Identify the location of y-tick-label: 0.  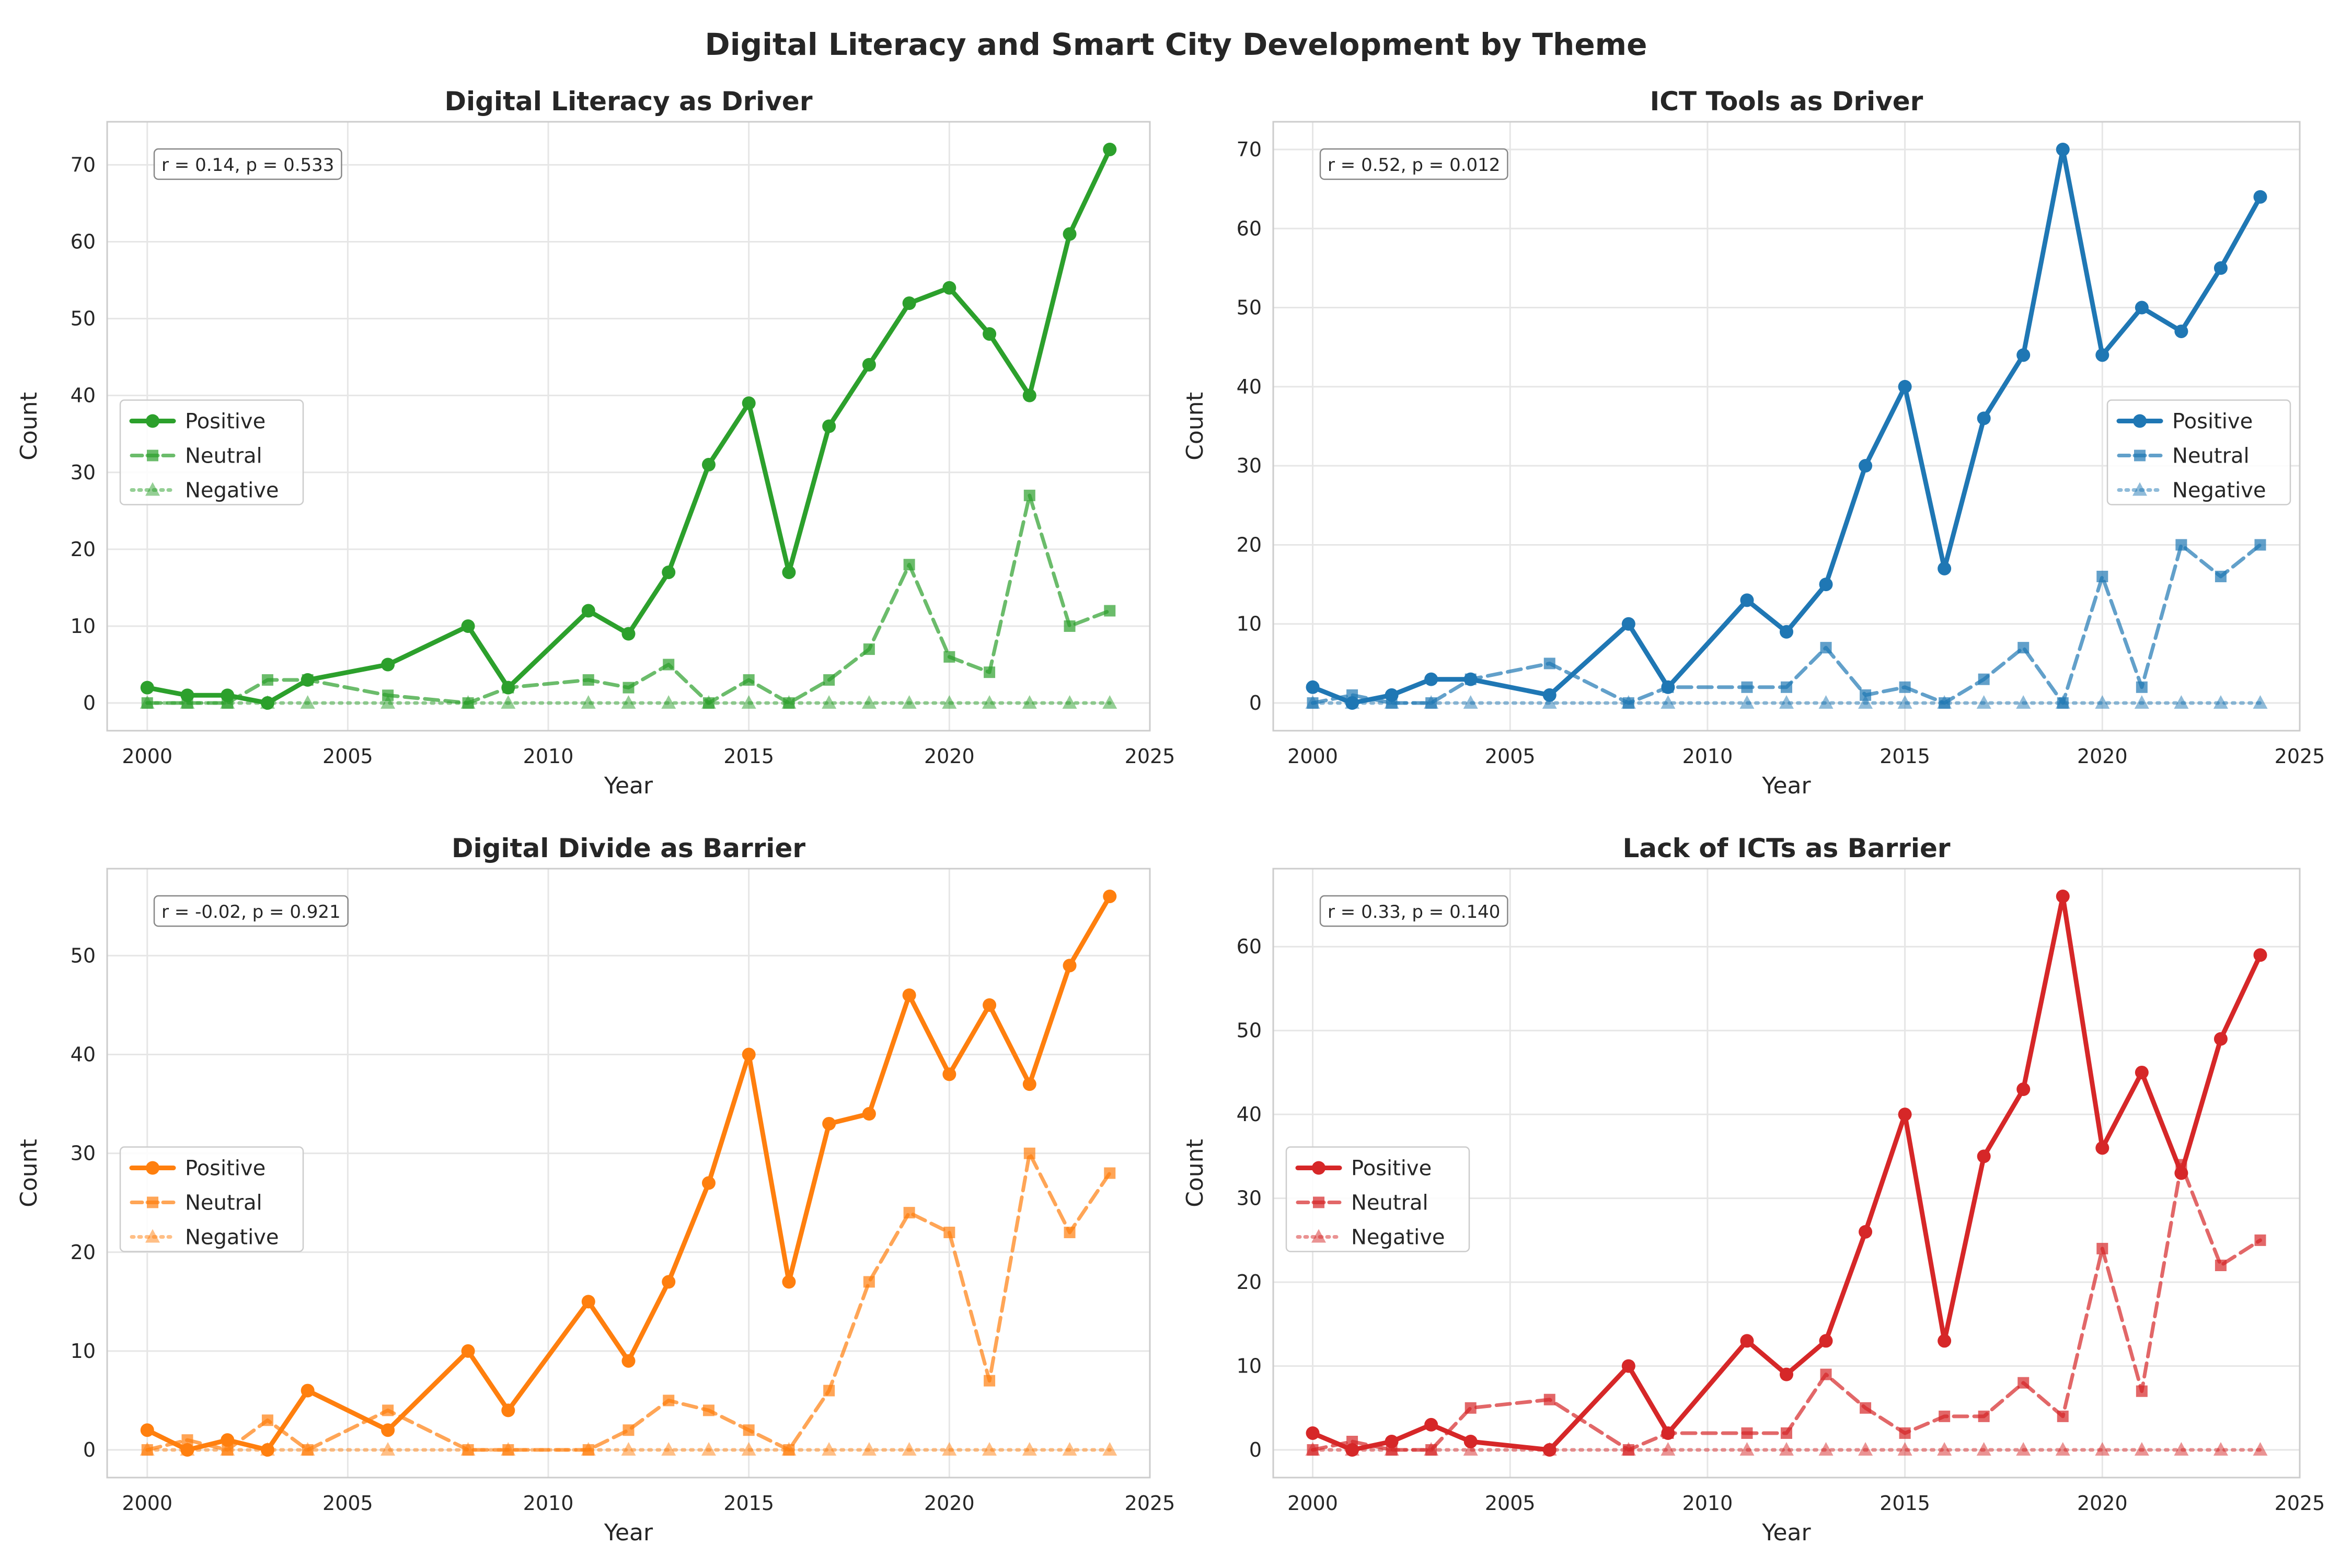
(89, 702).